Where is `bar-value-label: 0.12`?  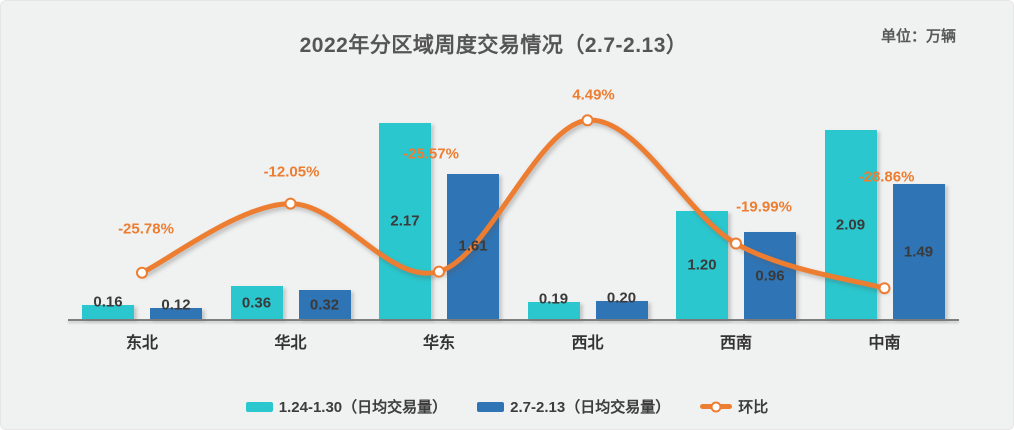 bar-value-label: 0.12 is located at coordinates (176, 305).